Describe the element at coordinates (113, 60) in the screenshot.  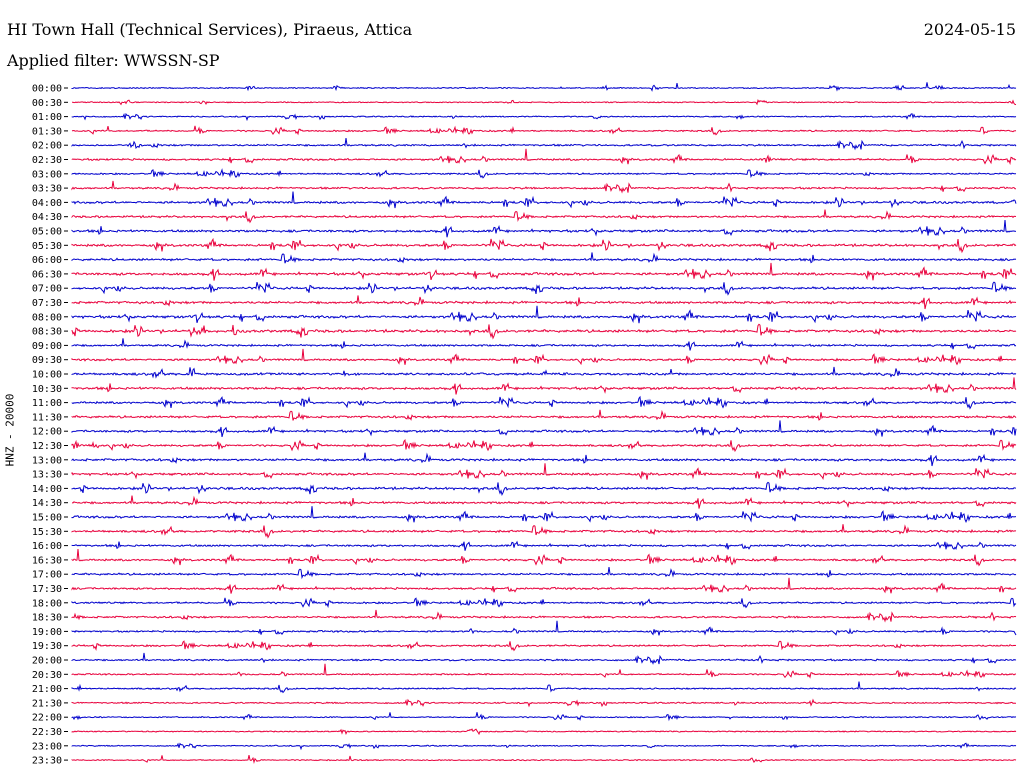
I see `filter-label: Applied filter: WWSSN-SP` at that location.